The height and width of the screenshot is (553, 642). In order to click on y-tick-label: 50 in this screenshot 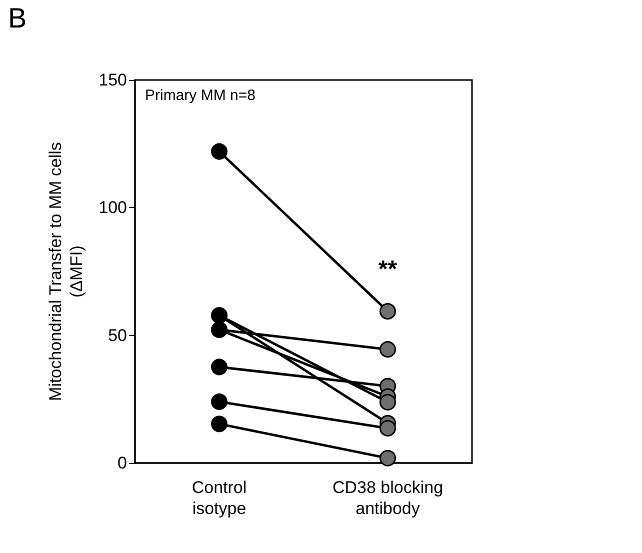, I will do `click(117, 335)`.